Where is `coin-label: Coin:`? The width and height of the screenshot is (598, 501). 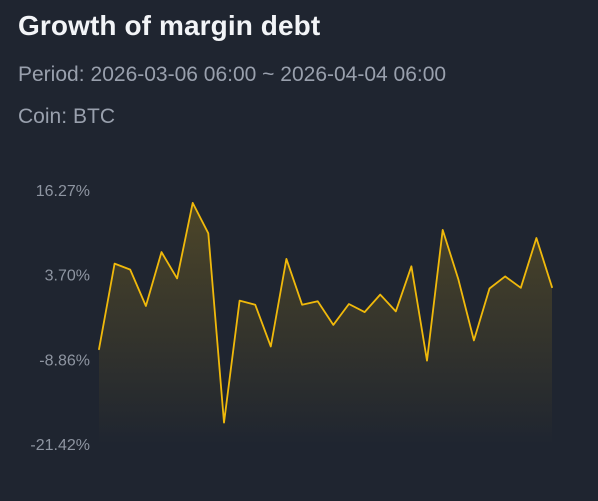
coin-label: Coin: is located at coordinates (43, 116).